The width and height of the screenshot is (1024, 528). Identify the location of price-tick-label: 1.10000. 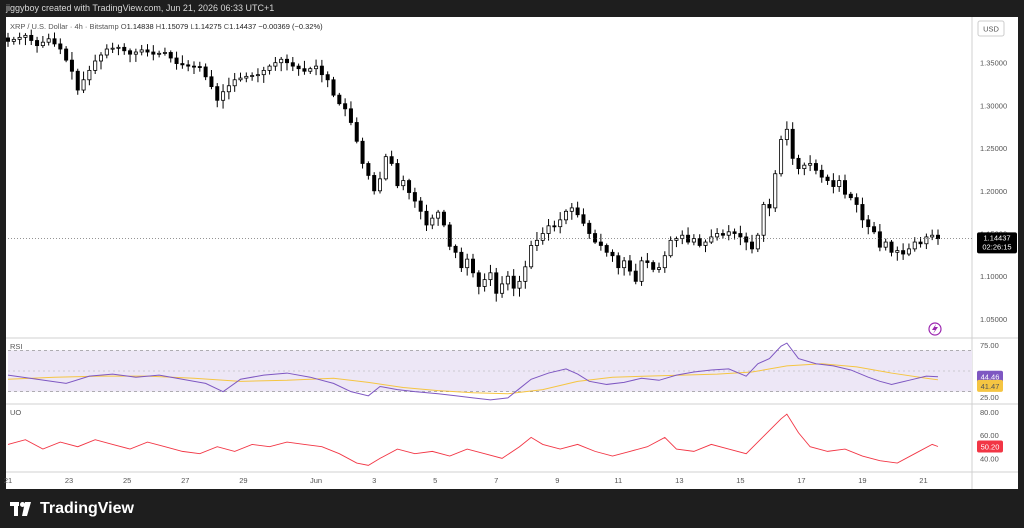
(993, 276).